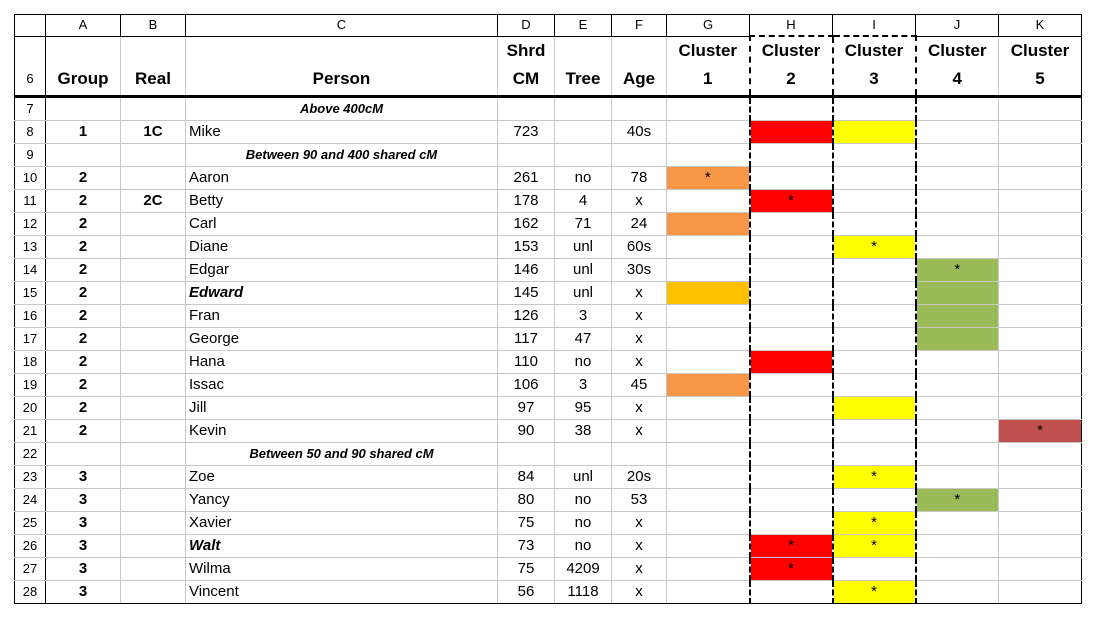 The width and height of the screenshot is (1098, 628). What do you see at coordinates (790, 201) in the screenshot?
I see `cluster-2-cell: *` at bounding box center [790, 201].